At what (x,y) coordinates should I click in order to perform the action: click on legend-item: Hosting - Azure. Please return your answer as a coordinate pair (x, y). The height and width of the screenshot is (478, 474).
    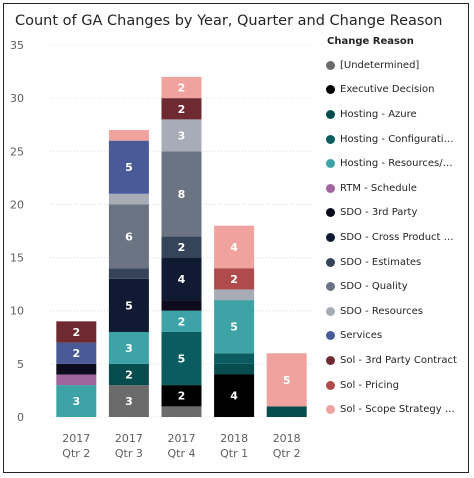
    Looking at the image, I should click on (396, 114).